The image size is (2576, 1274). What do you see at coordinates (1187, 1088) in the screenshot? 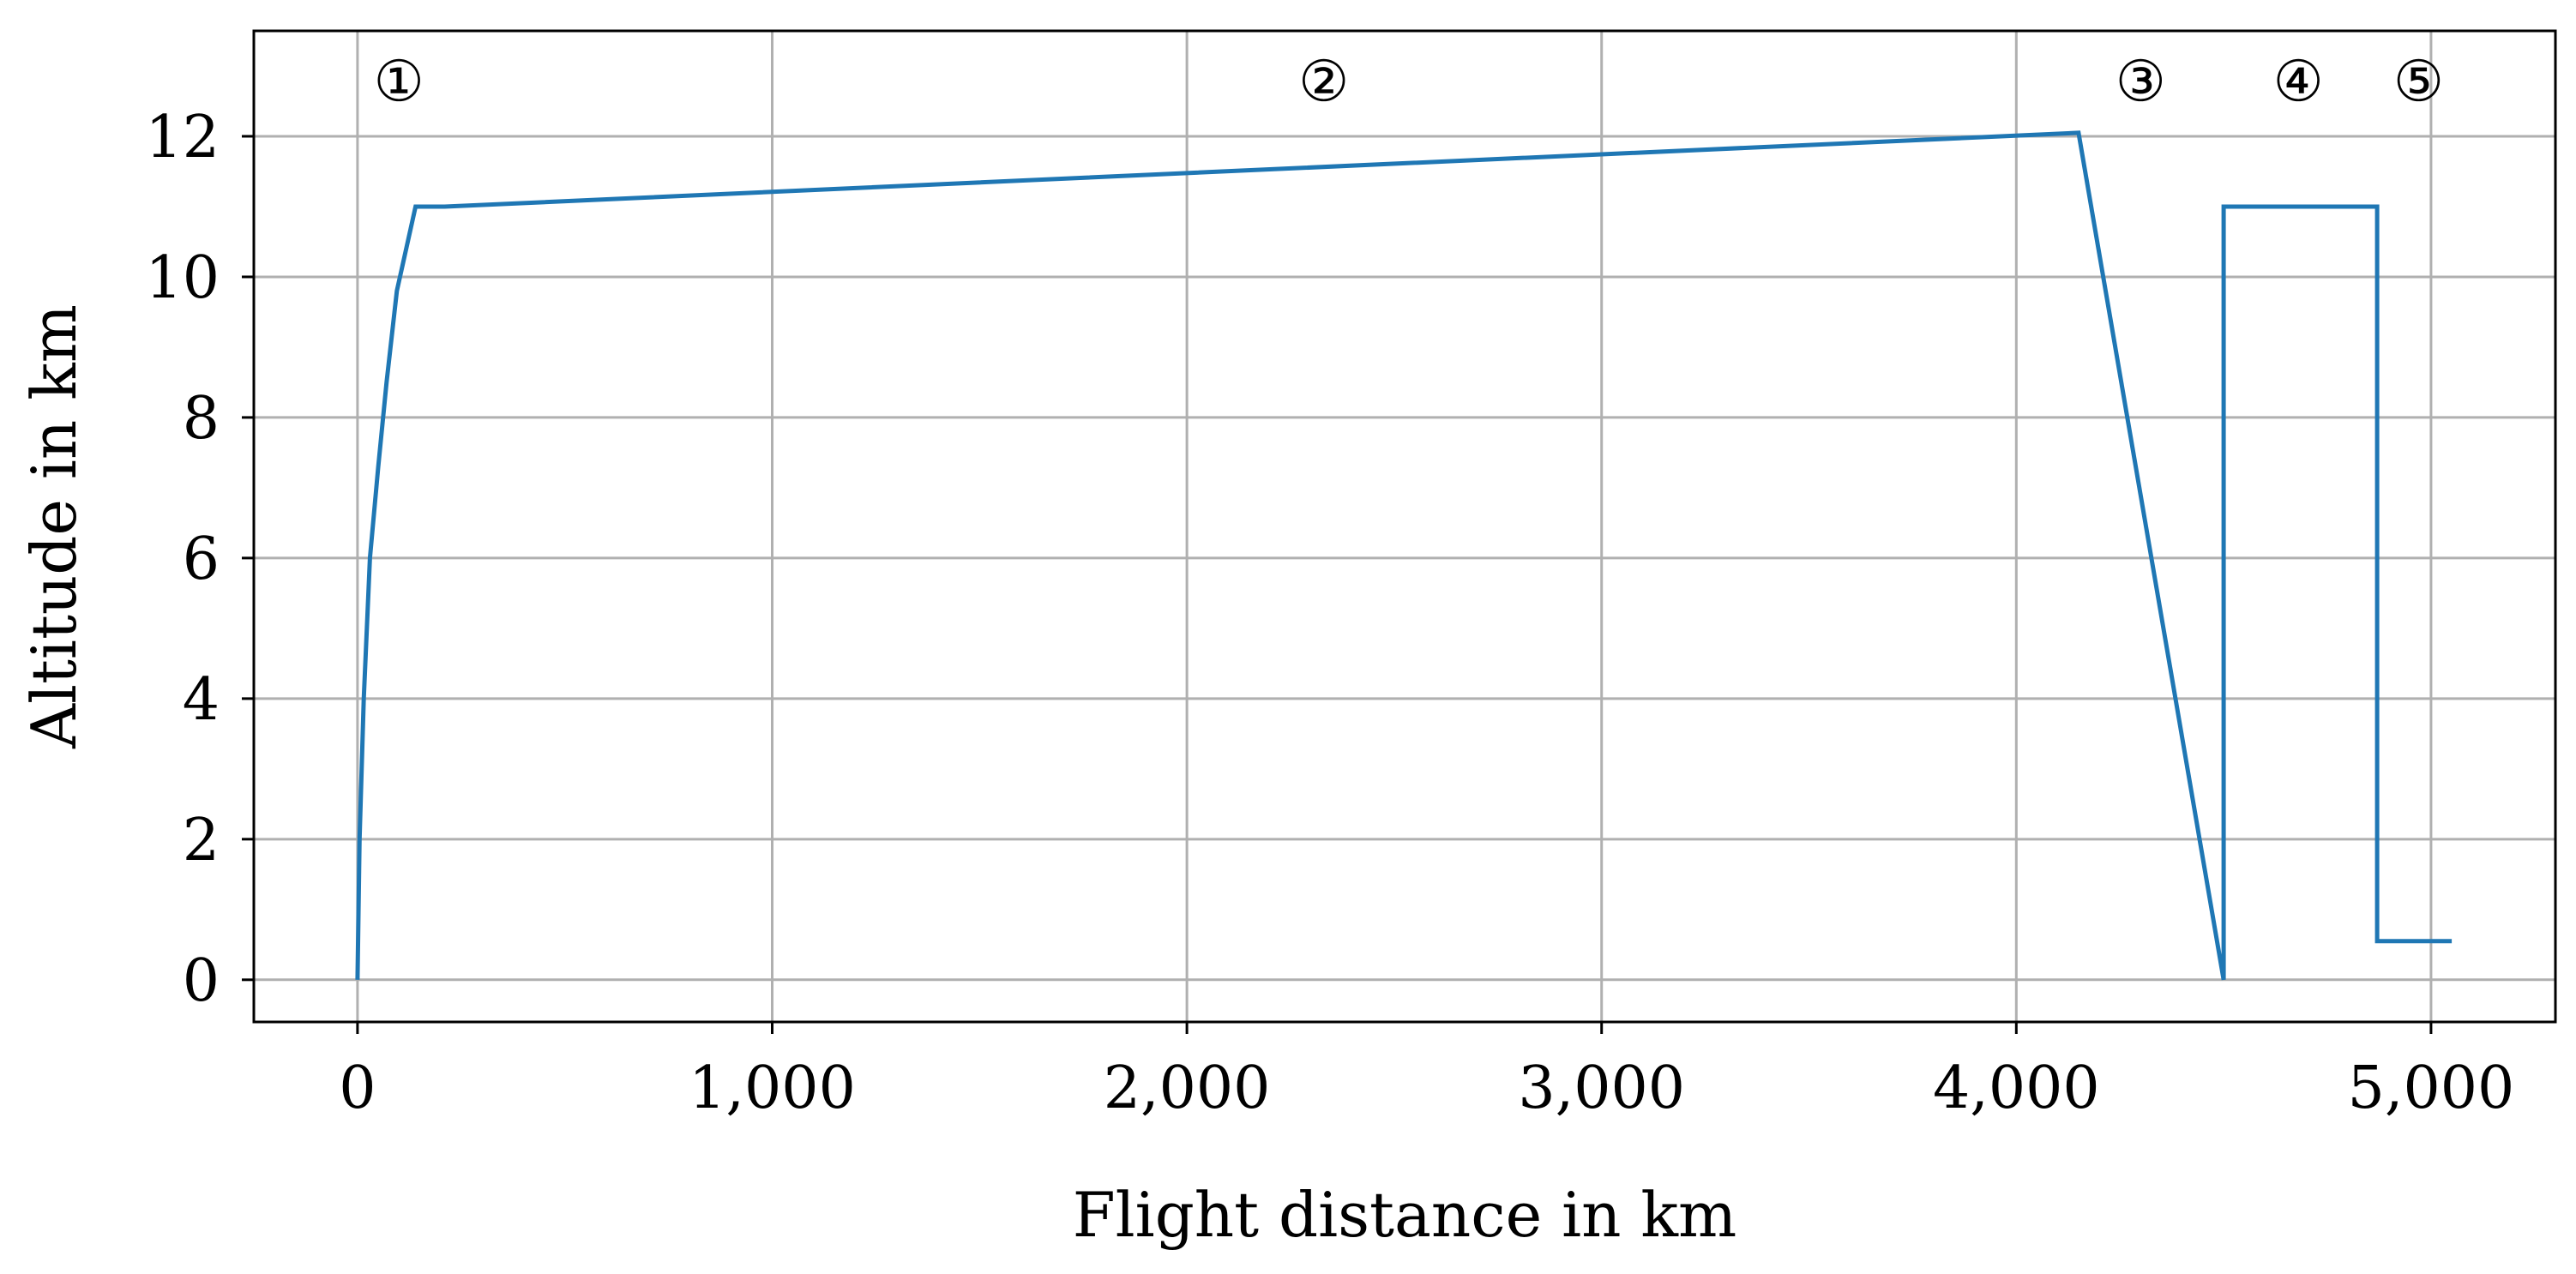
I see `x-tick-label: 2,000` at bounding box center [1187, 1088].